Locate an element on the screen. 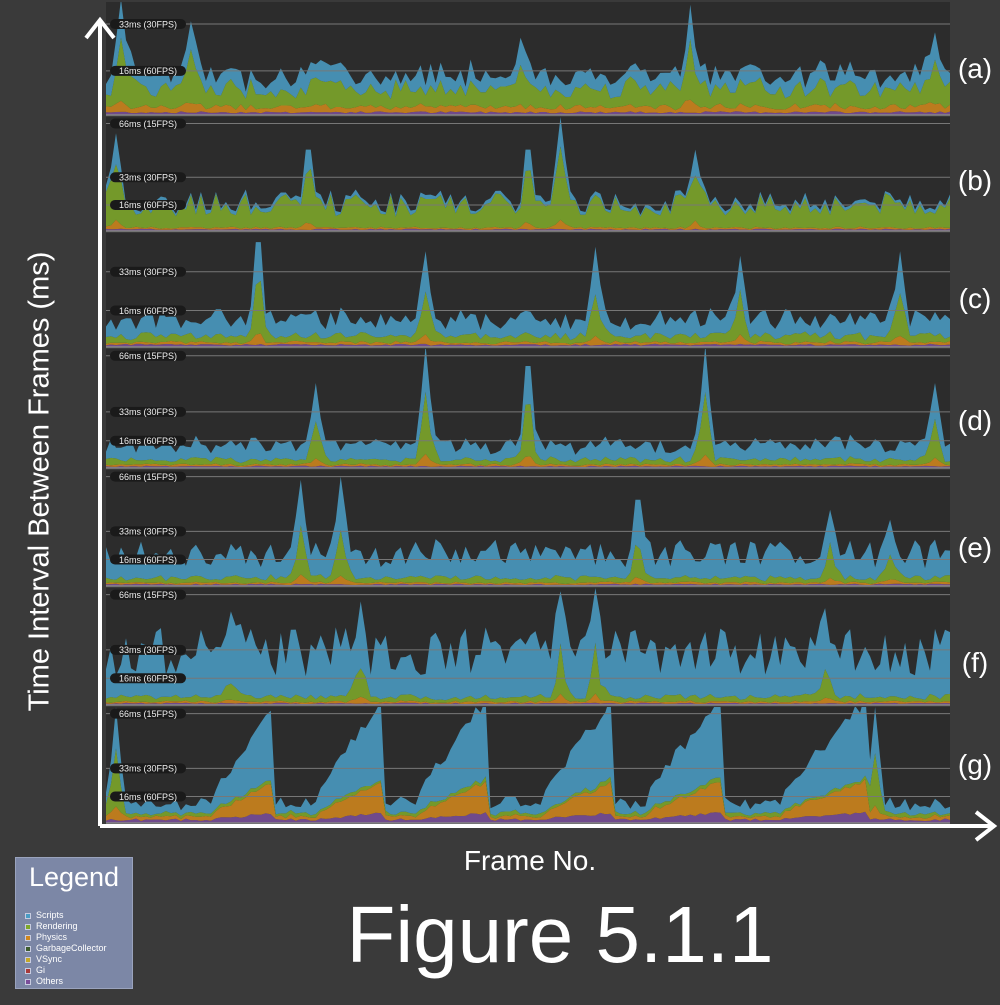  legend-item-garbagecollector: GarbageCollector is located at coordinates (78, 948).